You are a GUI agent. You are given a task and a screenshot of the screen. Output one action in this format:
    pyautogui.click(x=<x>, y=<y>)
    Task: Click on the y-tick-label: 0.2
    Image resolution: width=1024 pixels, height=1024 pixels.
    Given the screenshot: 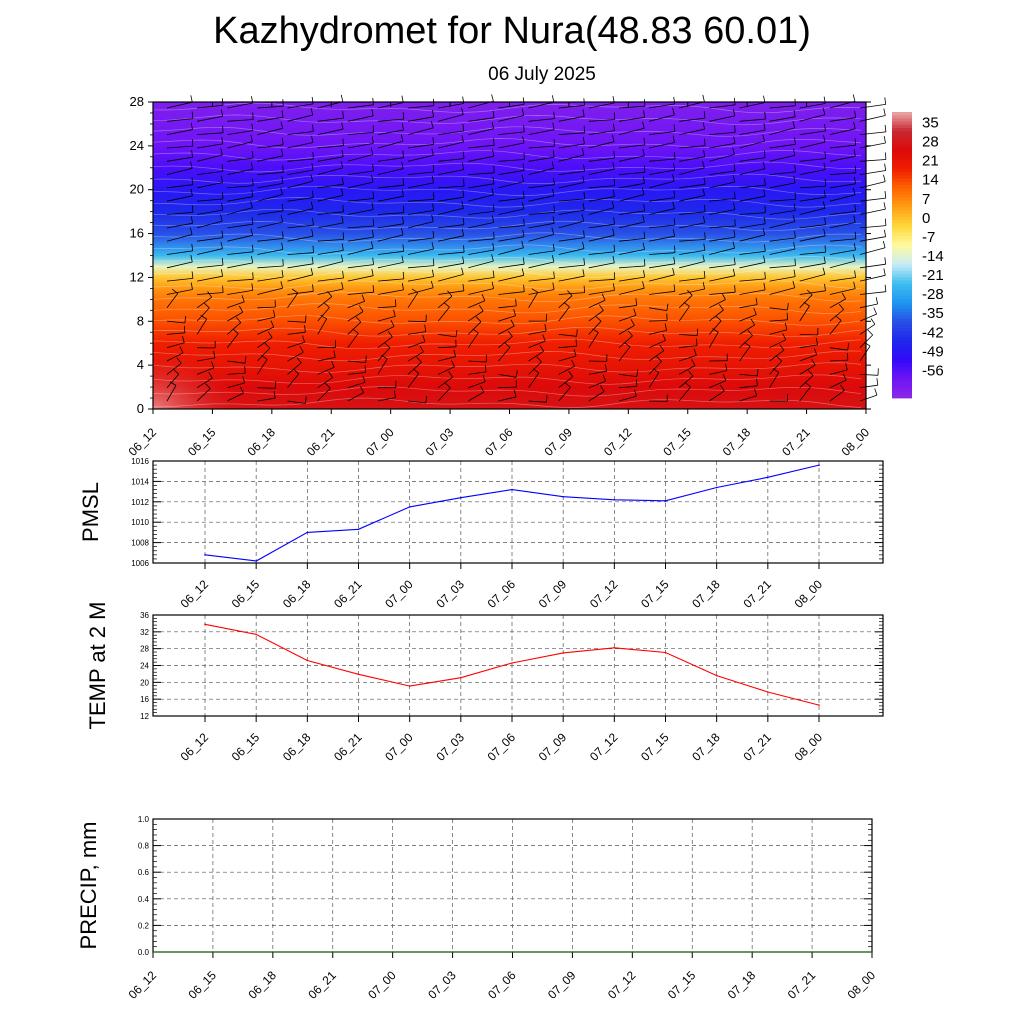 What is the action you would take?
    pyautogui.click(x=144, y=925)
    